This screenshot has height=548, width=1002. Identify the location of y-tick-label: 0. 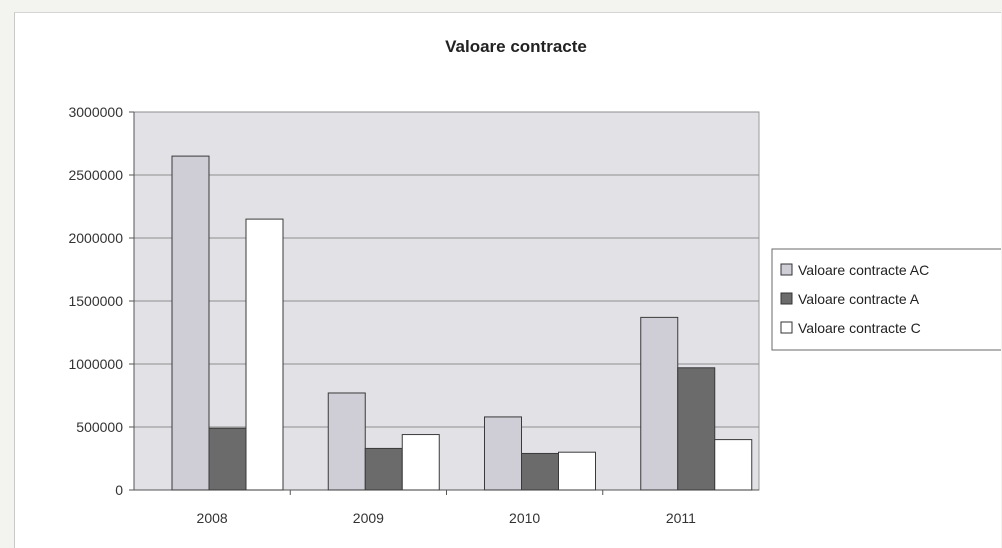
(119, 490).